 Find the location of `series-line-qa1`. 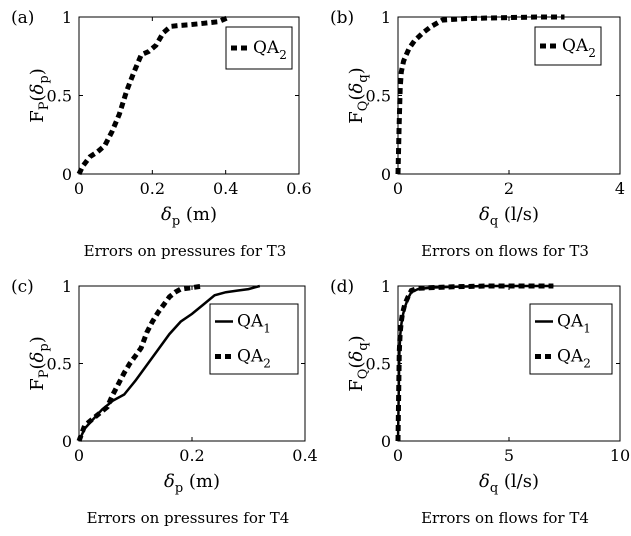

series-line-qa1 is located at coordinates (169, 363).